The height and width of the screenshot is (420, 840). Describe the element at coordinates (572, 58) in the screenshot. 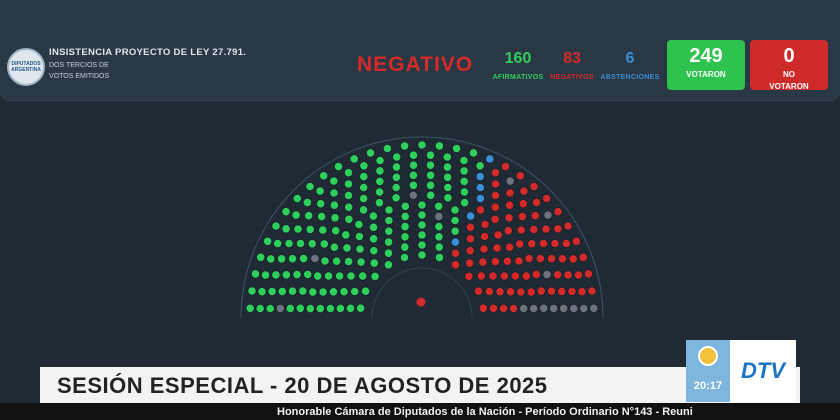

I see `negative-value: 83` at that location.